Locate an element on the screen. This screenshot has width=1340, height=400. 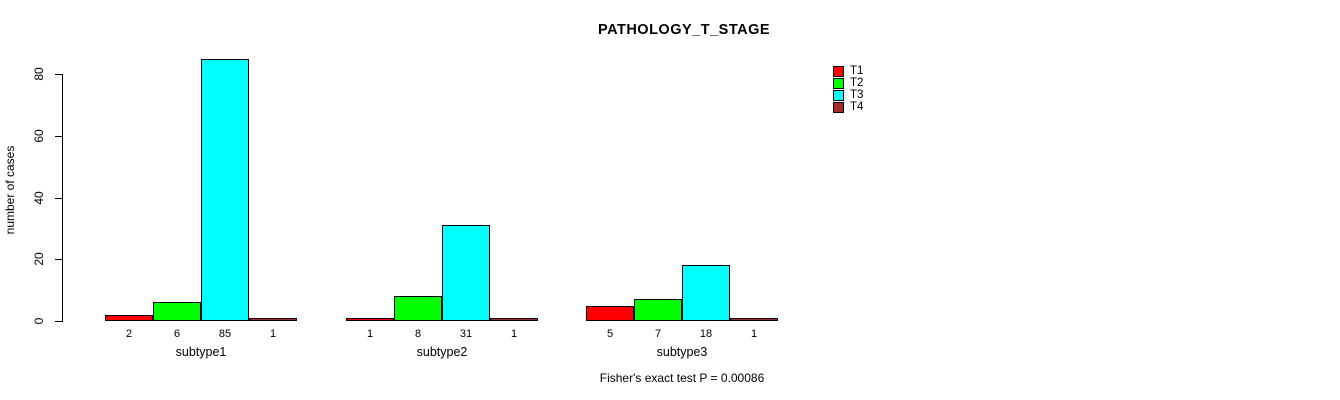
bar-t1-subtype2 is located at coordinates (370, 319).